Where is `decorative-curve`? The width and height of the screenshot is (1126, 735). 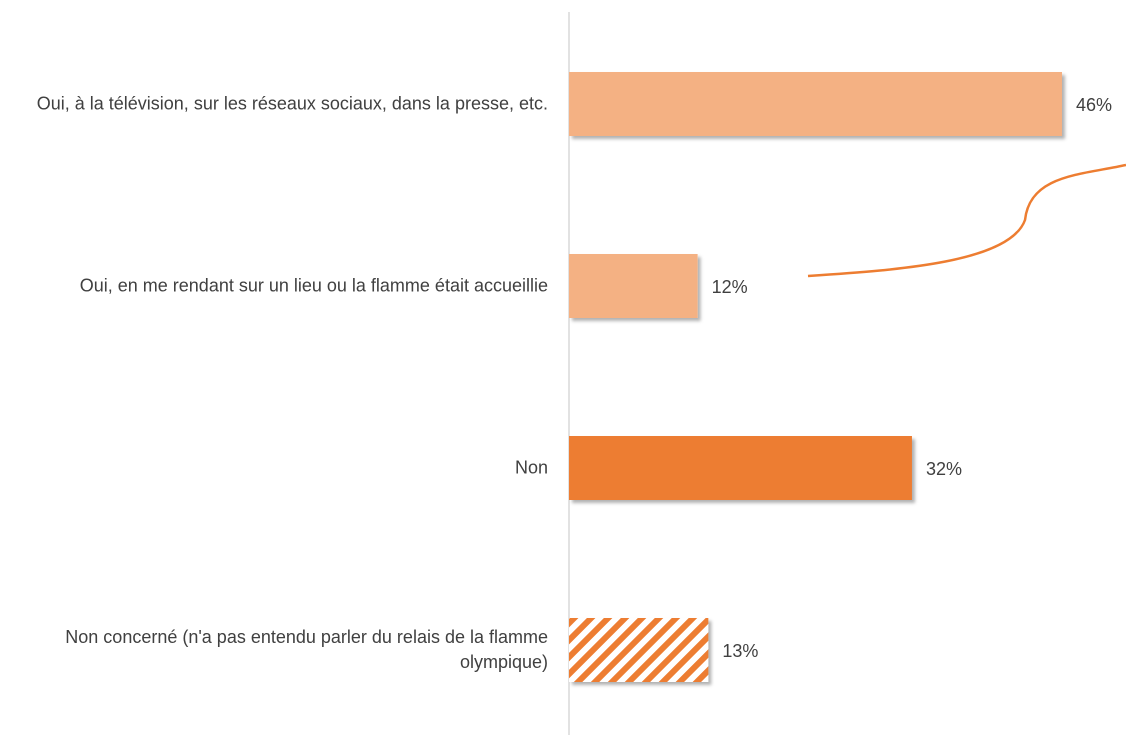
decorative-curve is located at coordinates (966, 220).